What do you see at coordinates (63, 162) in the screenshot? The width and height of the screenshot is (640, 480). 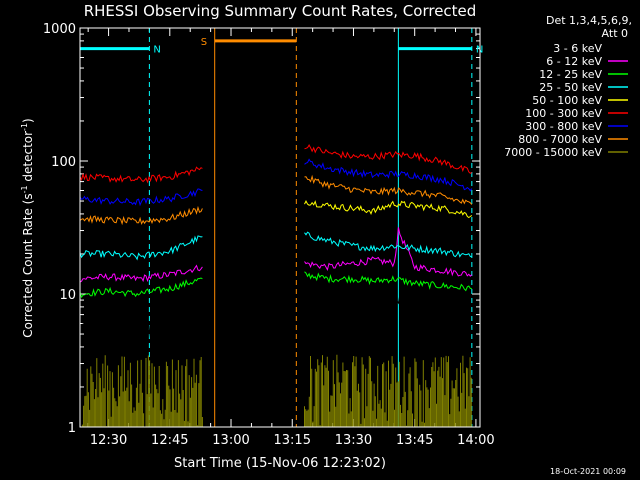 I see `y-tick-label: 100` at bounding box center [63, 162].